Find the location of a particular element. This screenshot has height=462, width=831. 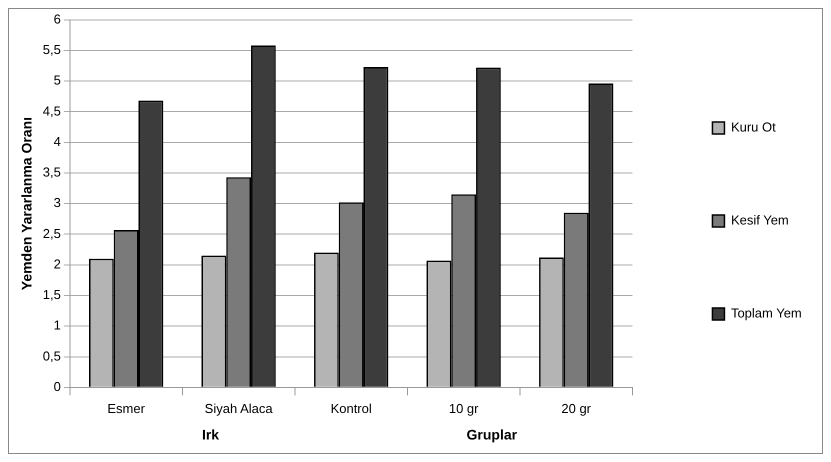

y-tick-label: 6 is located at coordinates (57, 18).